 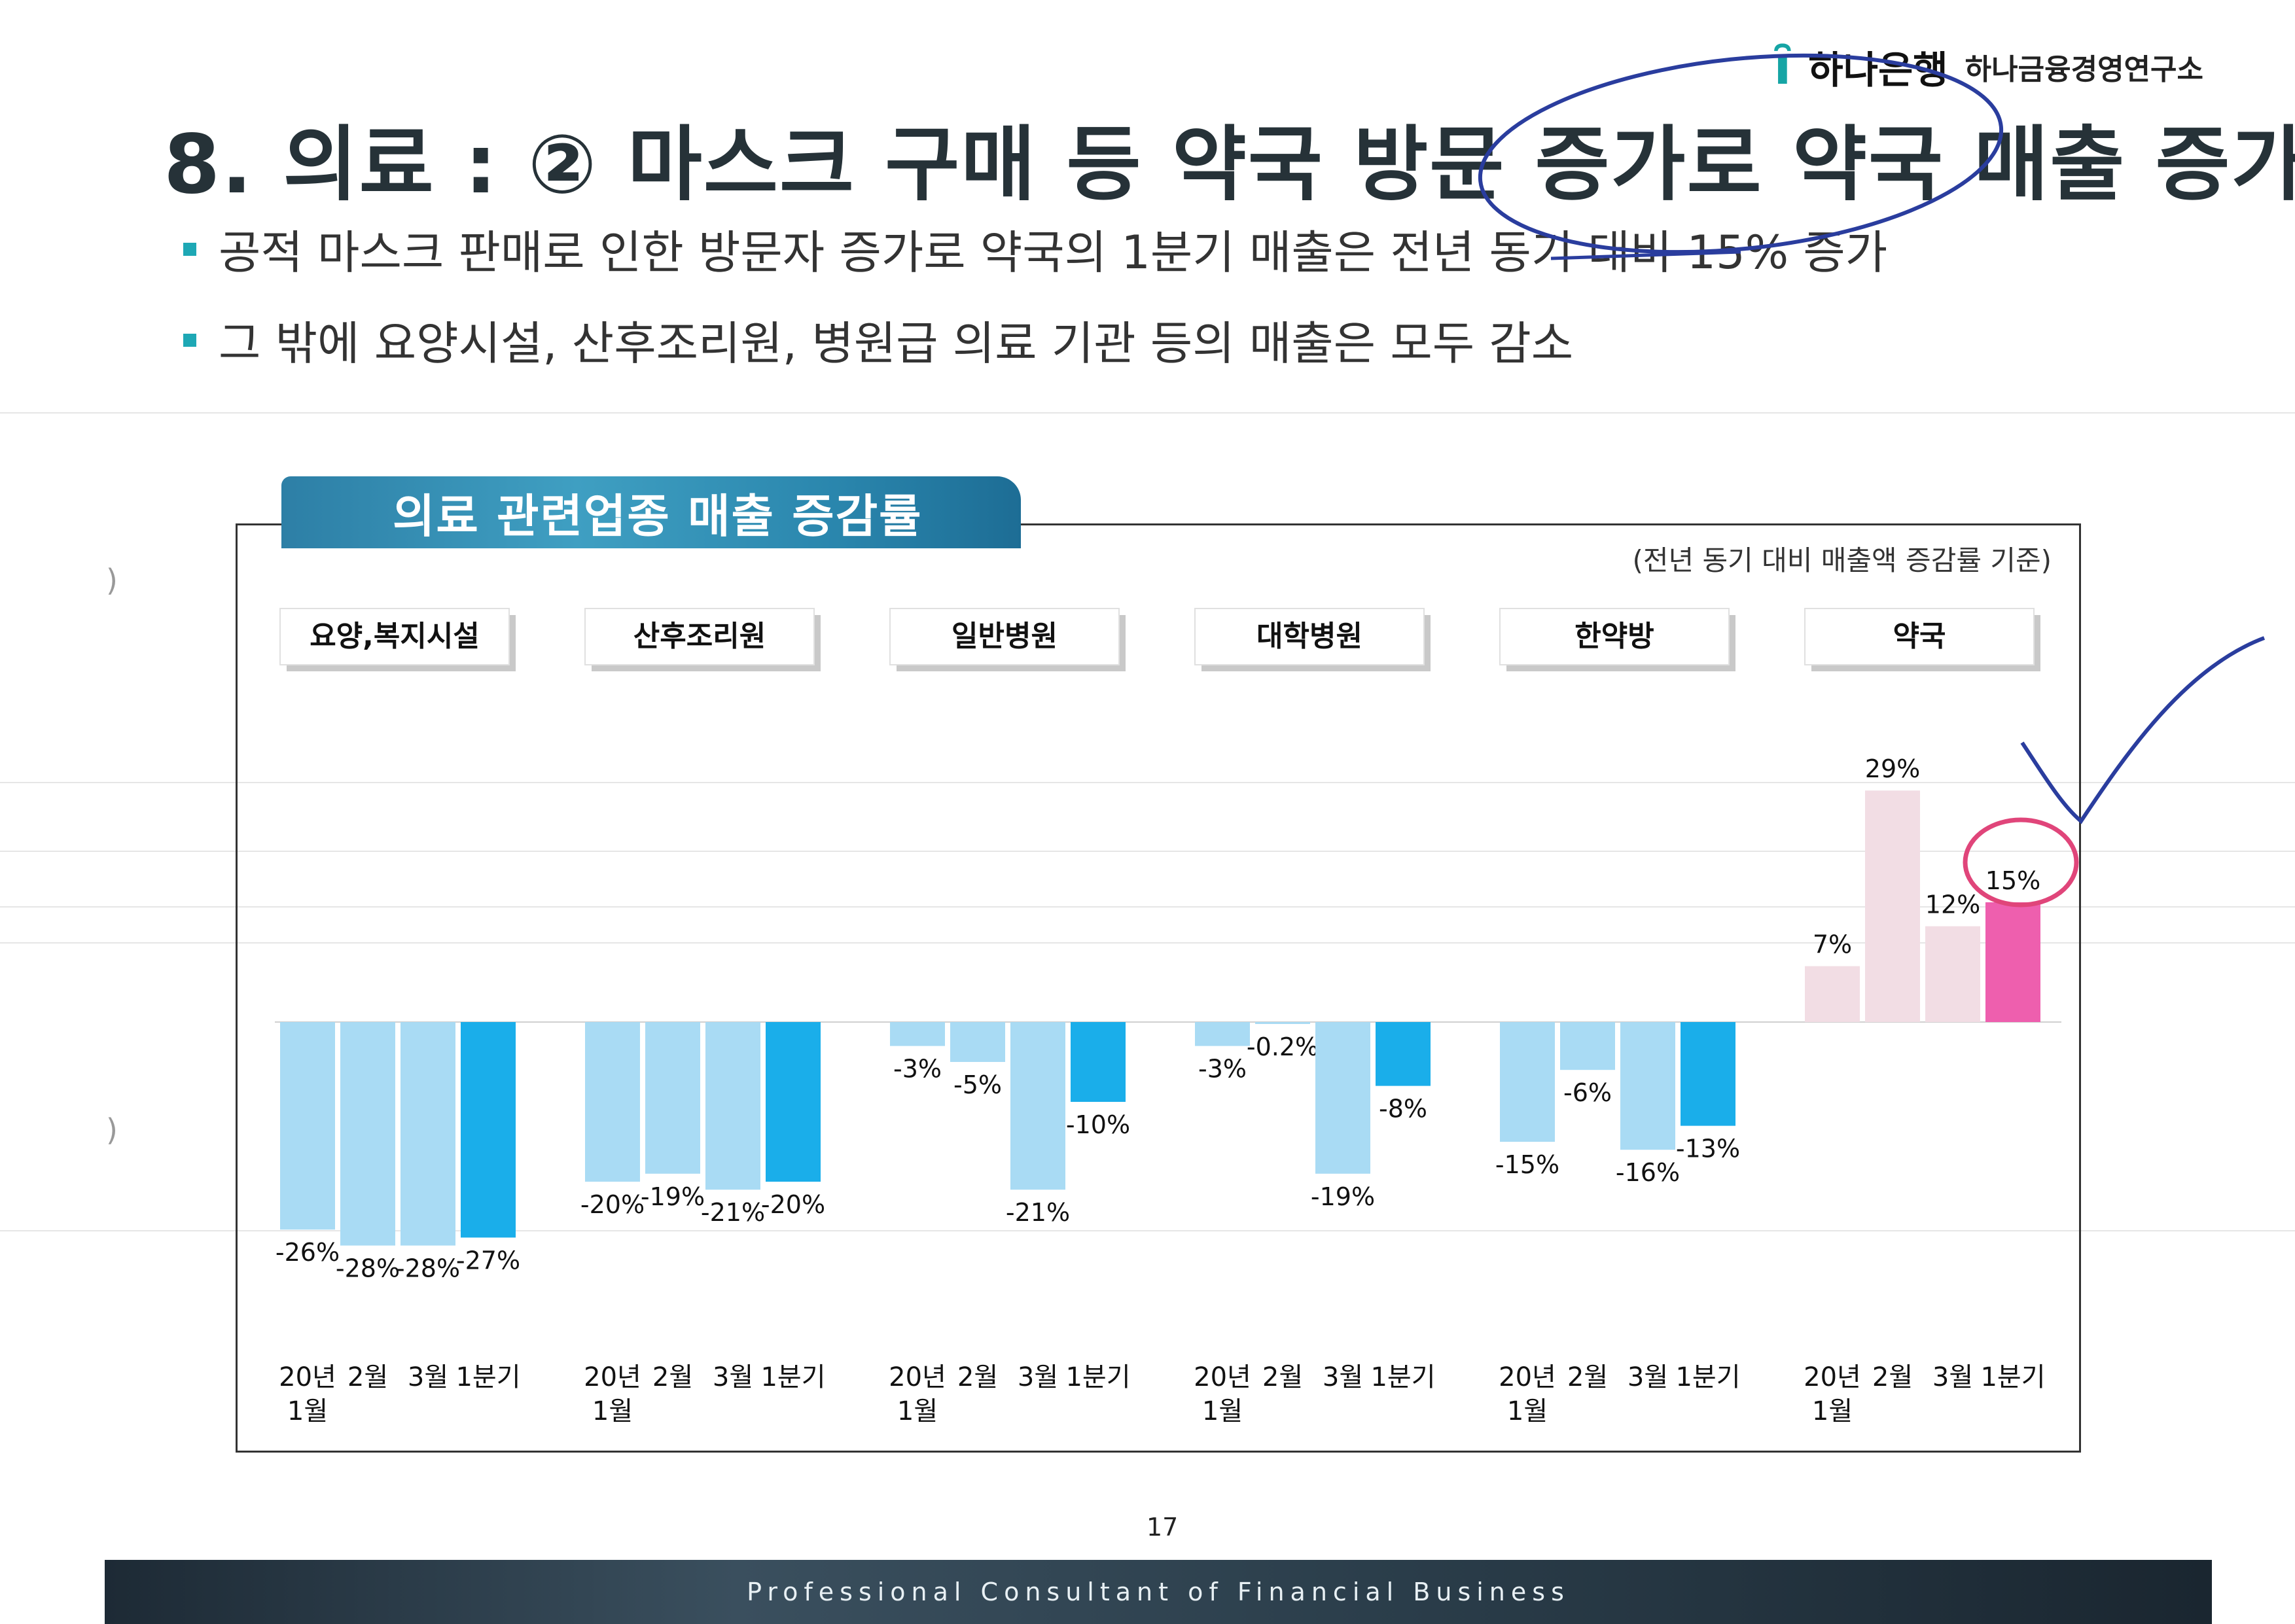 What do you see at coordinates (917, 1069) in the screenshot?
I see `data-label: -3%` at bounding box center [917, 1069].